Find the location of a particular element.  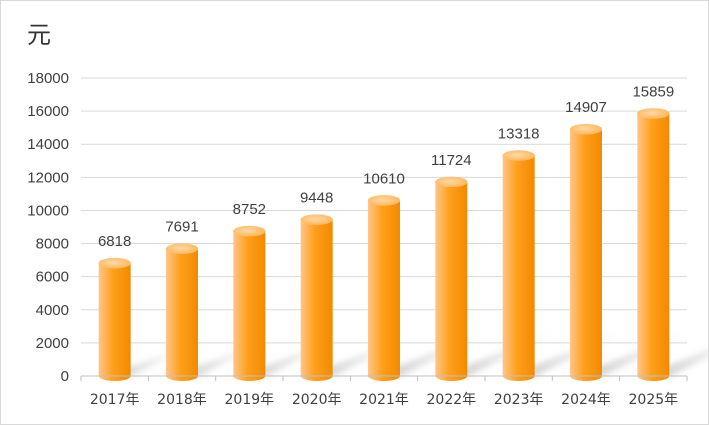

data-label: 8752 is located at coordinates (249, 209).